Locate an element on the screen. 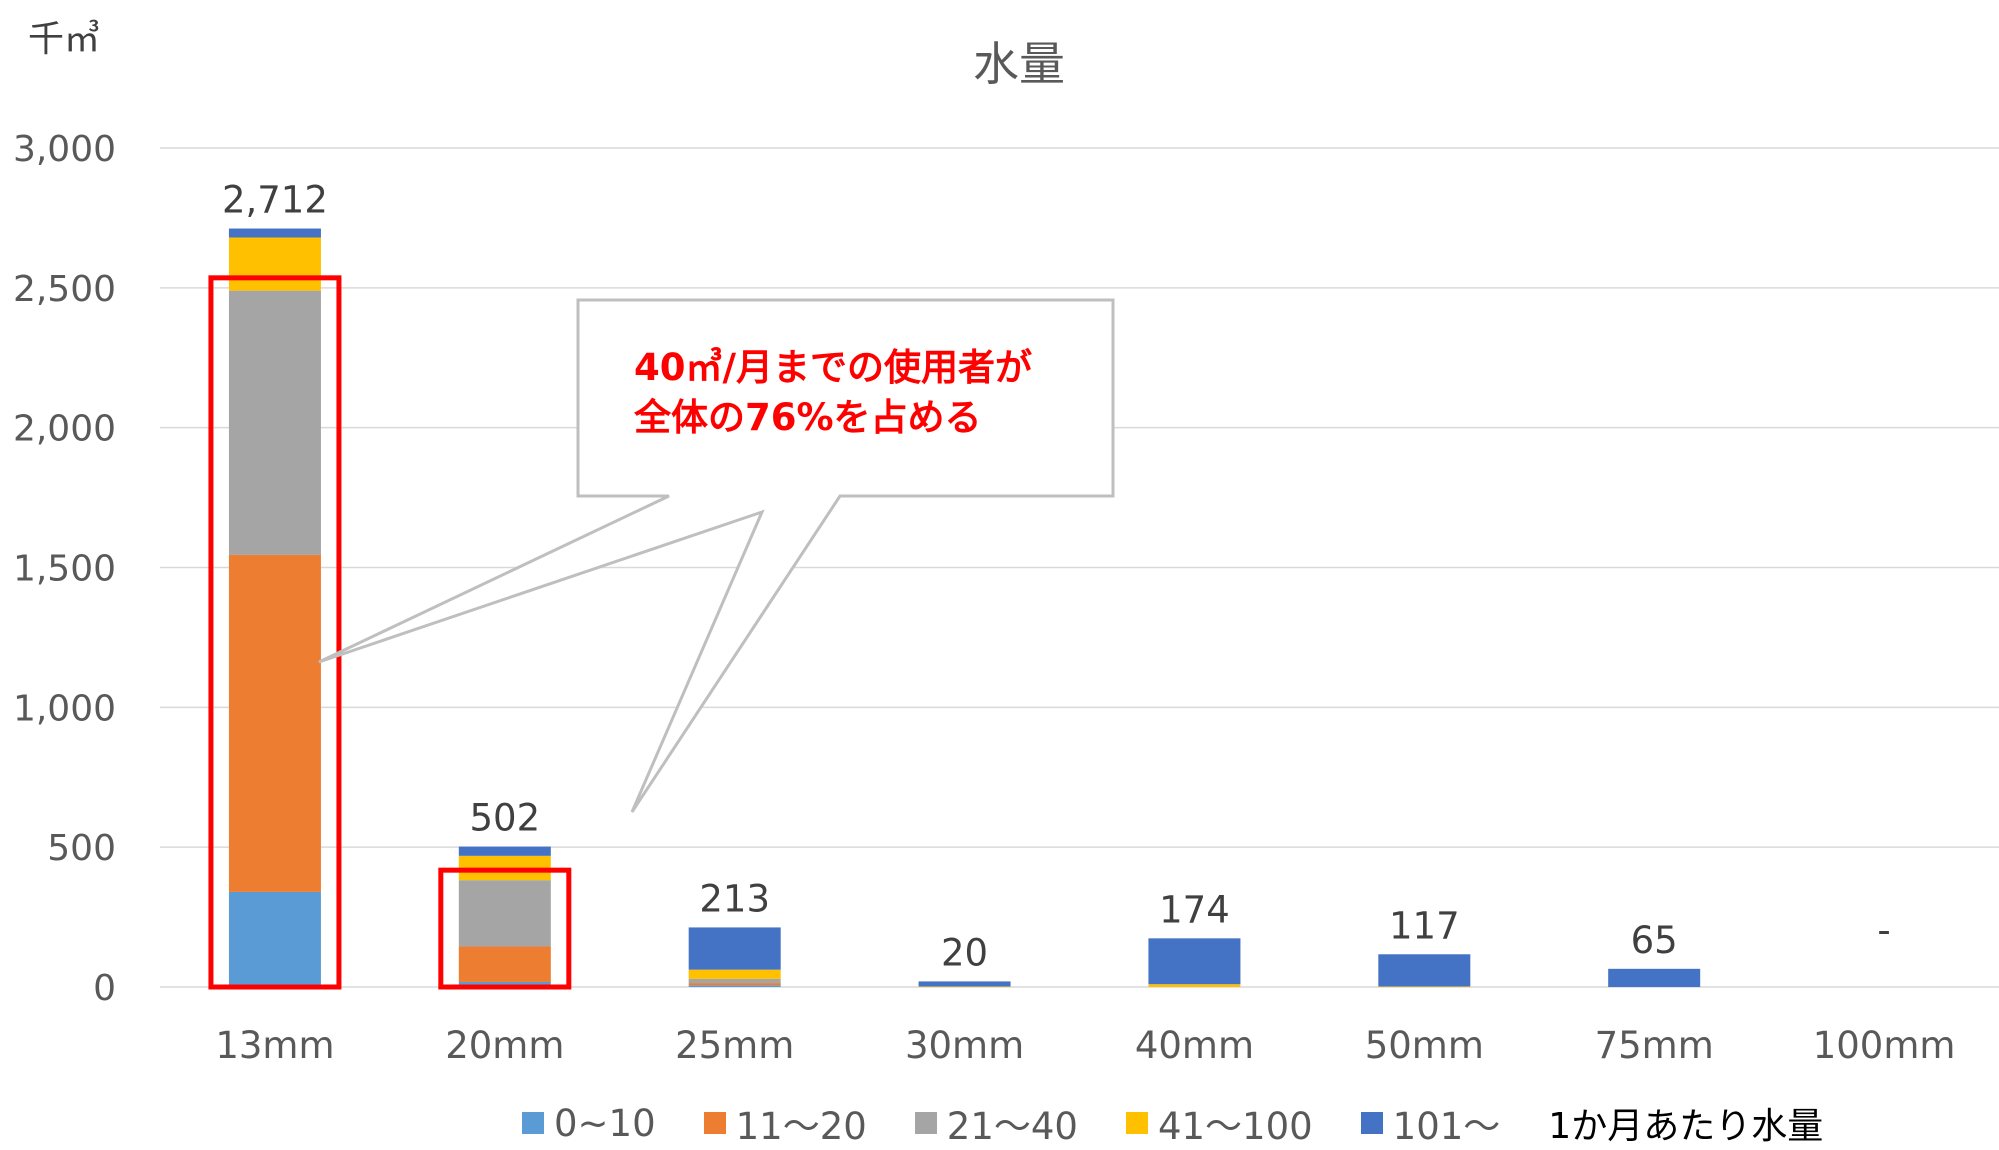 Image resolution: width=1999 pixels, height=1150 pixels. total-label: 174 is located at coordinates (1194, 909).